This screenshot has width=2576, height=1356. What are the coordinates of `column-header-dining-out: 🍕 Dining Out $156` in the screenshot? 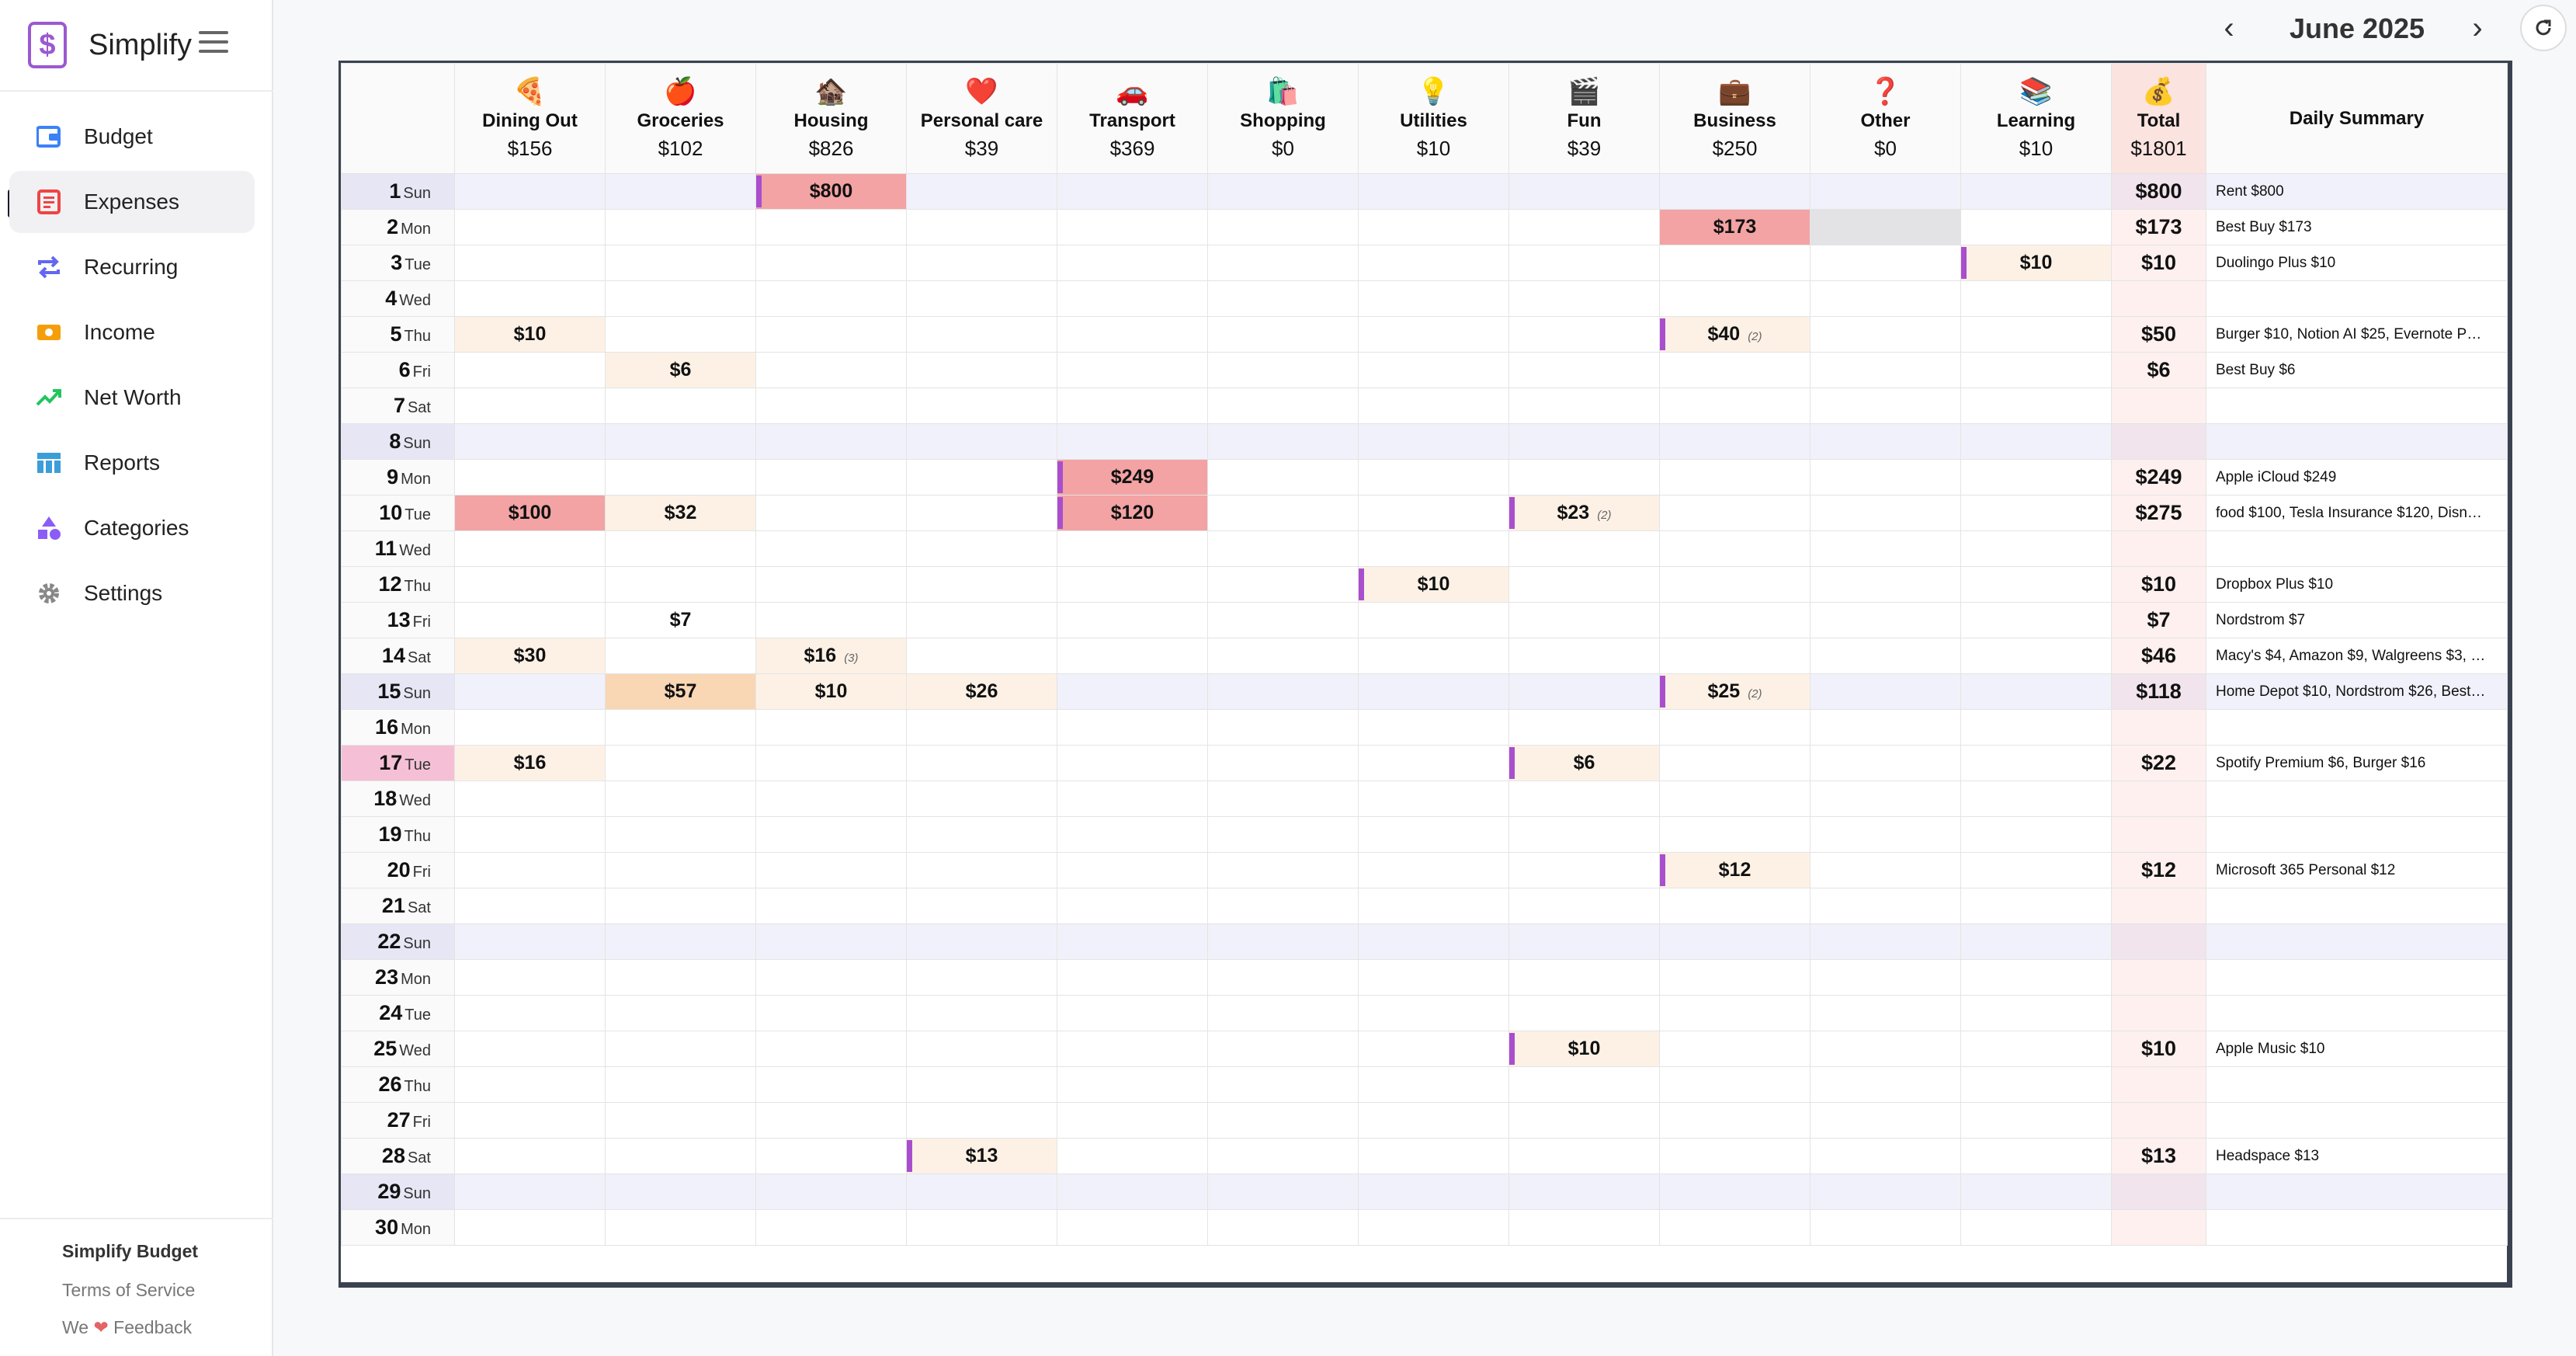 It's located at (530, 118).